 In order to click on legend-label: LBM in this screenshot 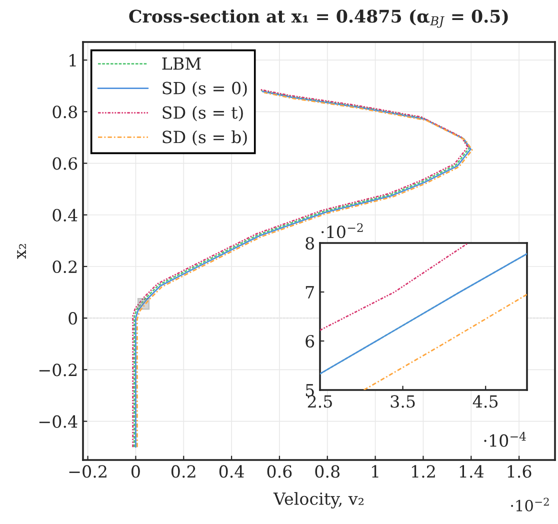, I will do `click(181, 64)`.